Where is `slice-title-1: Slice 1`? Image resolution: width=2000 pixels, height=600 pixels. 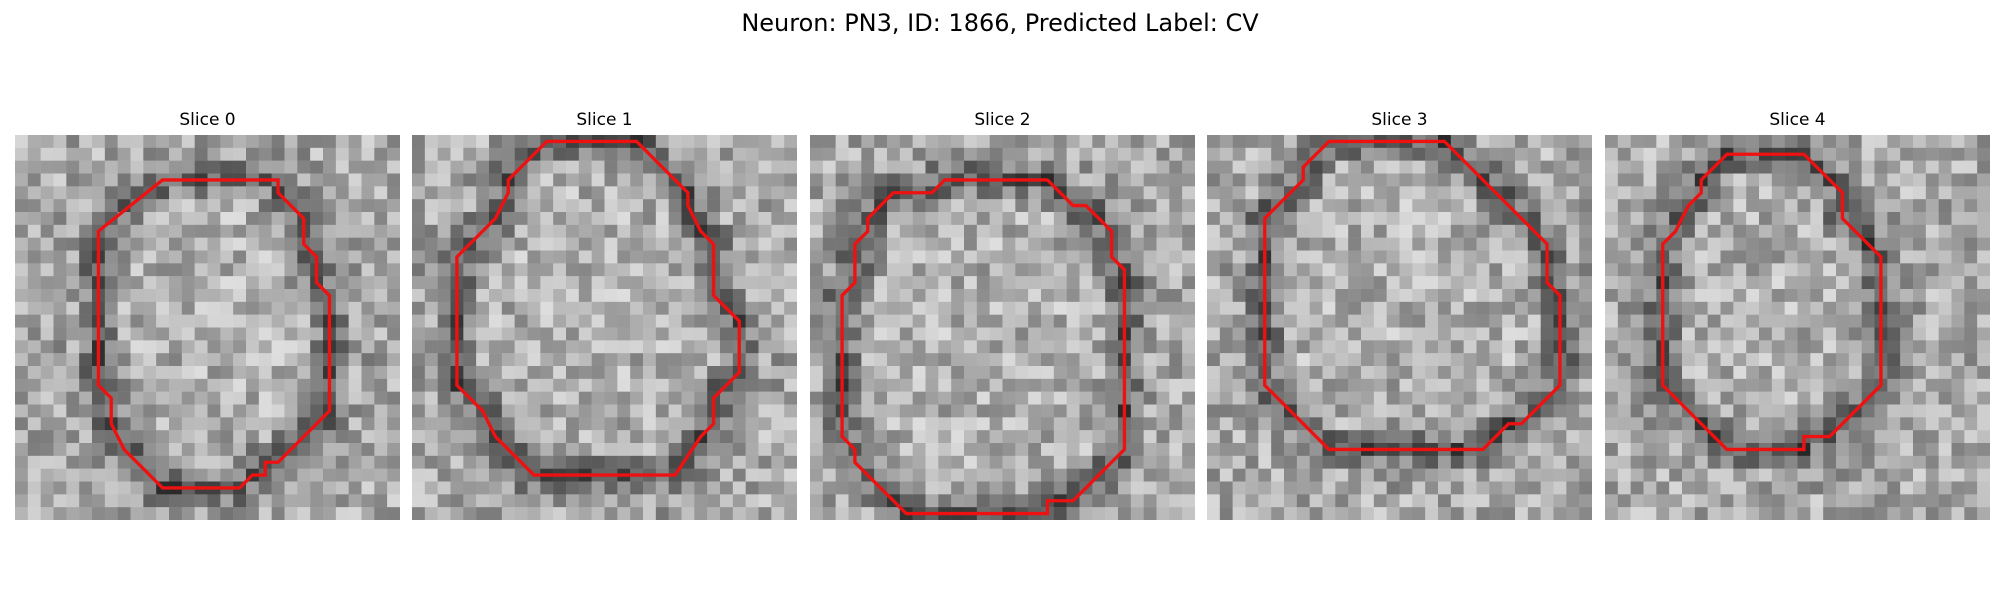
slice-title-1: Slice 1 is located at coordinates (604, 120).